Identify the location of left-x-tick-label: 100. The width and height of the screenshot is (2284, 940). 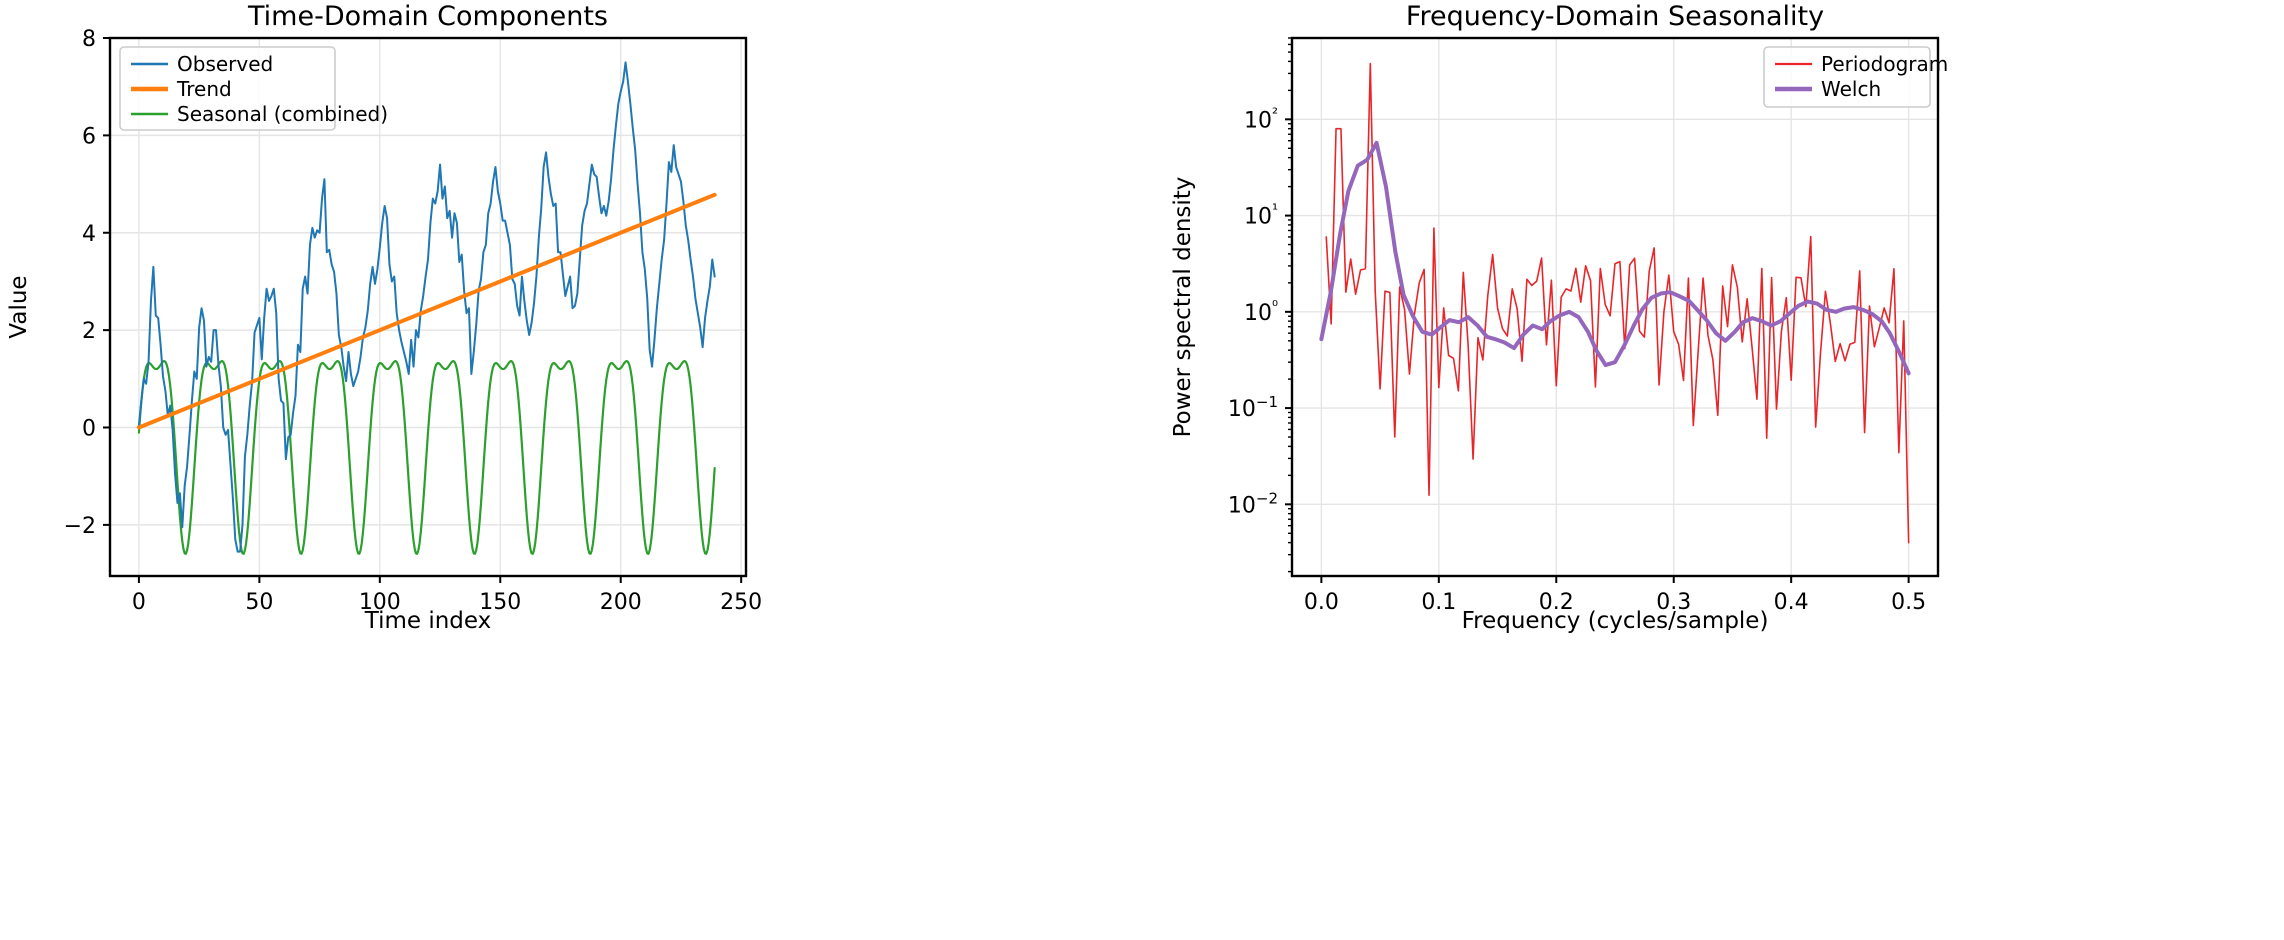
(380, 602).